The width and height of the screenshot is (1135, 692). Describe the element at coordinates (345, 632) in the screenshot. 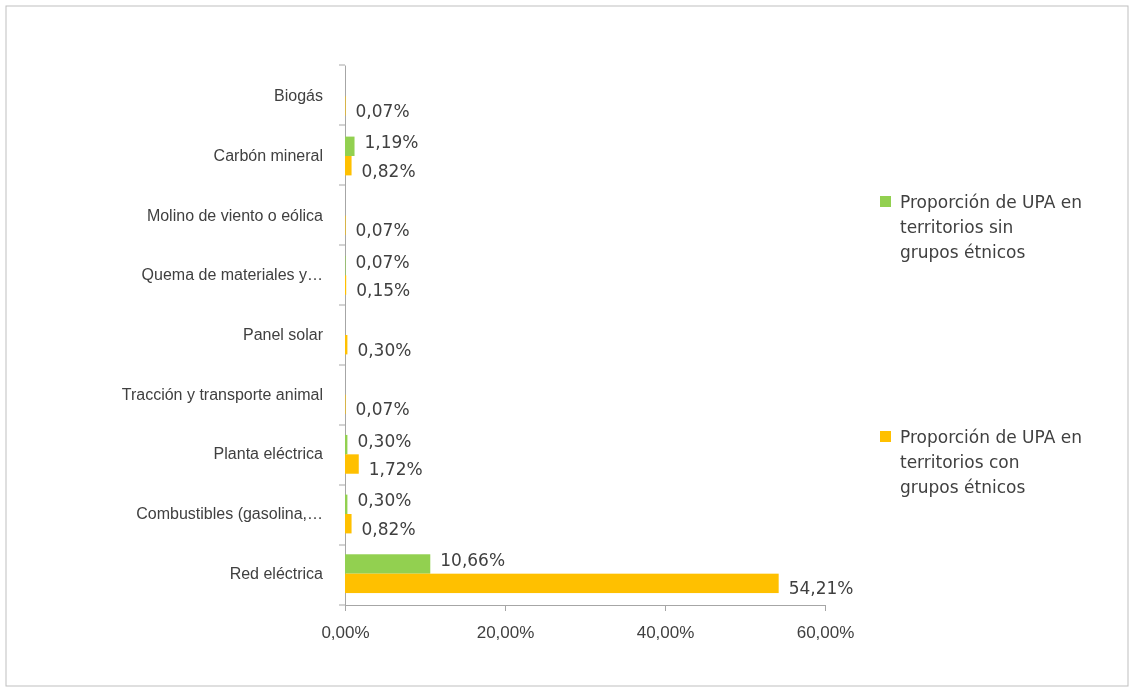

I see `x-tick-label: 0,00%` at that location.